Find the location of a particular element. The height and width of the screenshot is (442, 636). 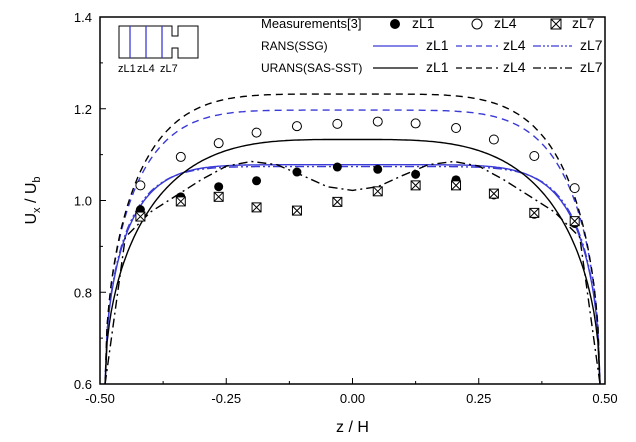

legend-group-urans: URANS(SAS-SST) is located at coordinates (311, 68).